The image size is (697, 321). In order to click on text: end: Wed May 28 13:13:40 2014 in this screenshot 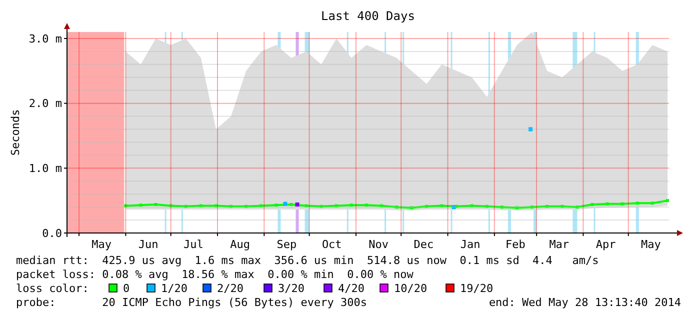, I will do `click(585, 302)`.